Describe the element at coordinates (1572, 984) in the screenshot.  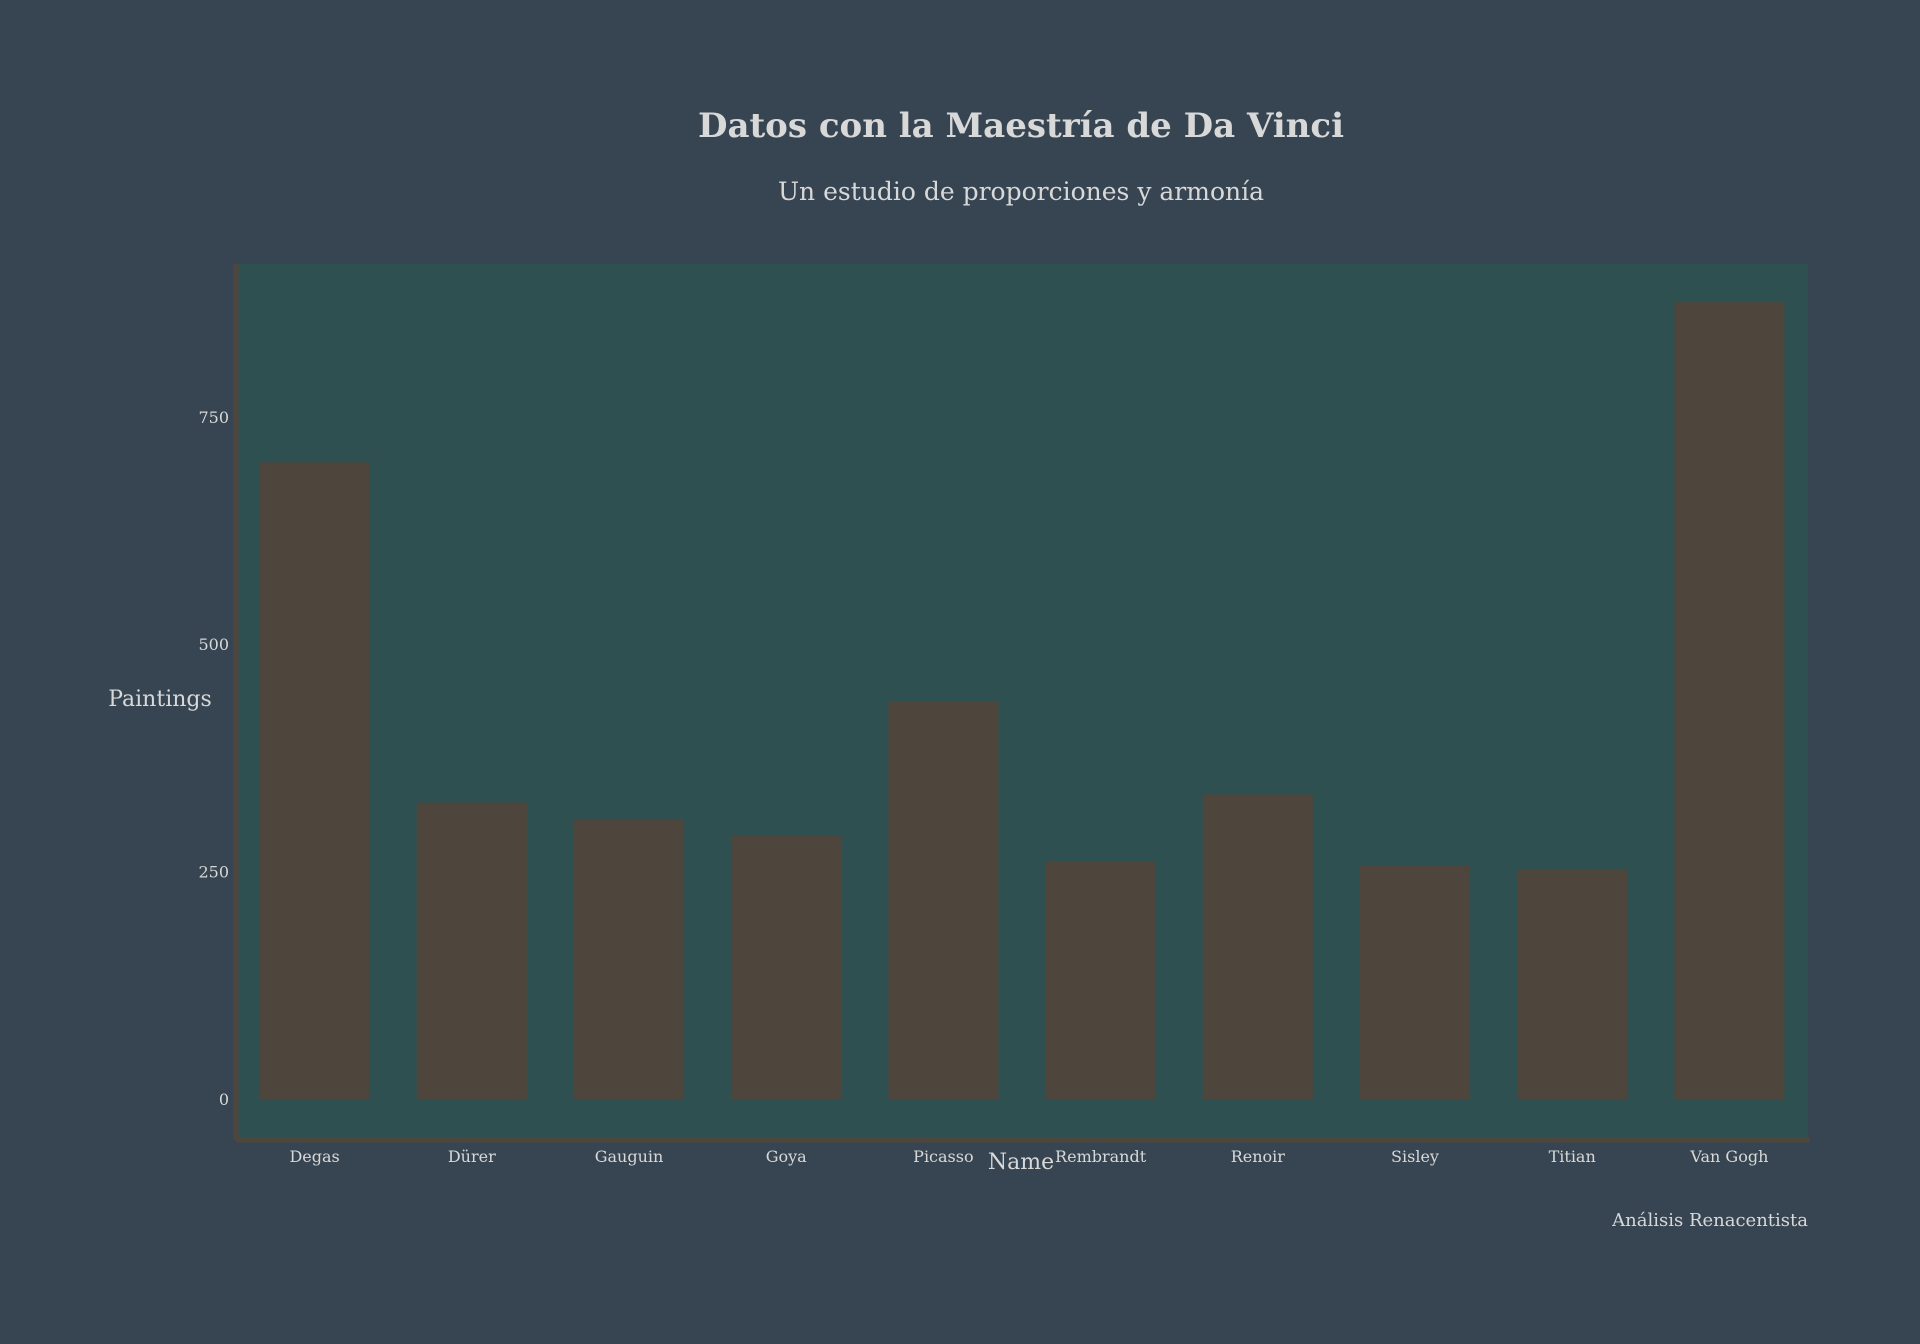
I see `bar-titian` at that location.